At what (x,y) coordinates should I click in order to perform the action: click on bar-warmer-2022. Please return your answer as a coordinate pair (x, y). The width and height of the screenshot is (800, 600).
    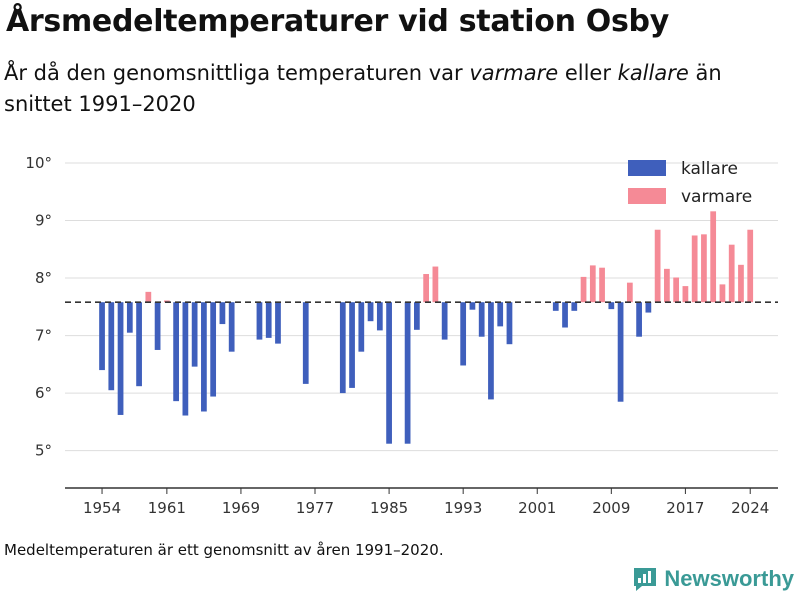
    Looking at the image, I should click on (731, 273).